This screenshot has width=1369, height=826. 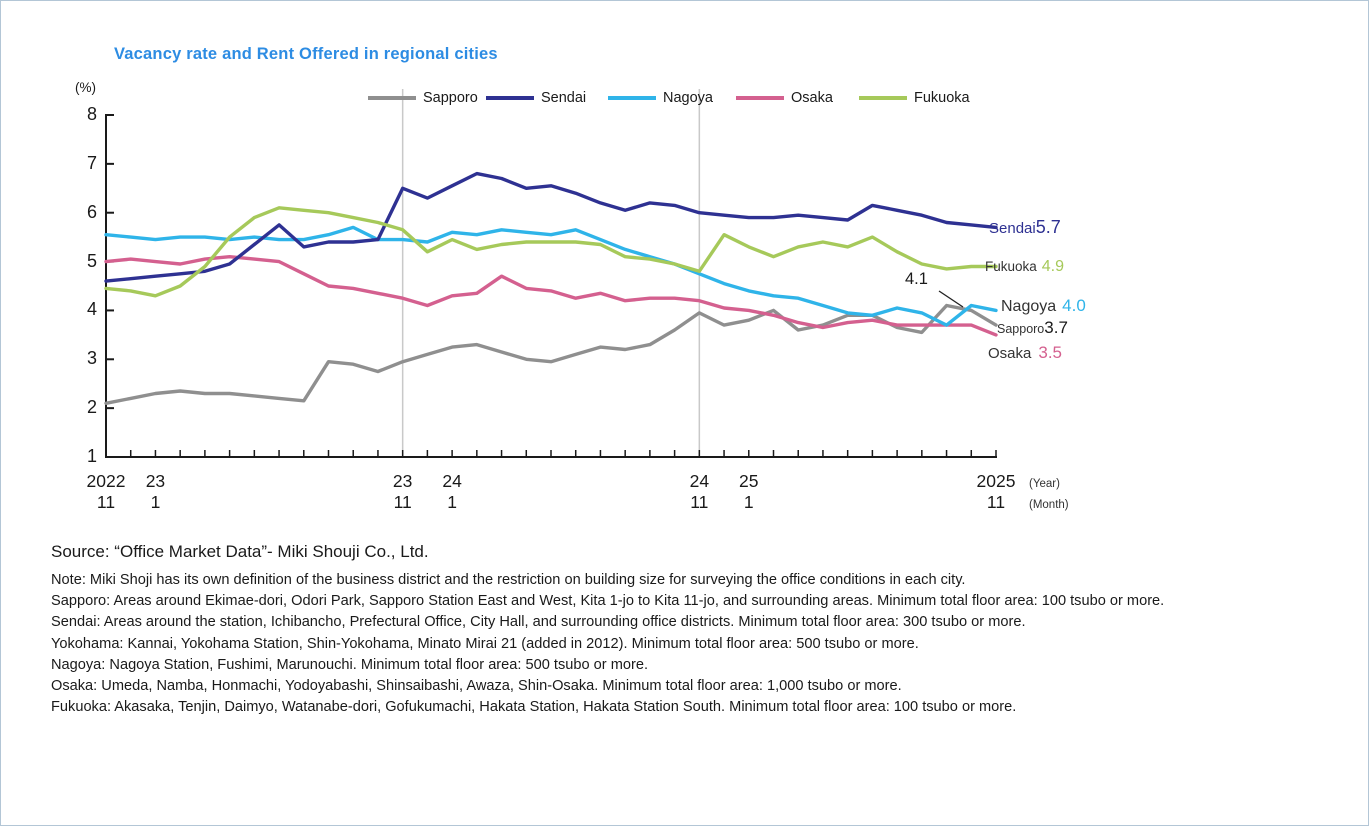 I want to click on x-label-23-1: 23 1, so click(x=155, y=492).